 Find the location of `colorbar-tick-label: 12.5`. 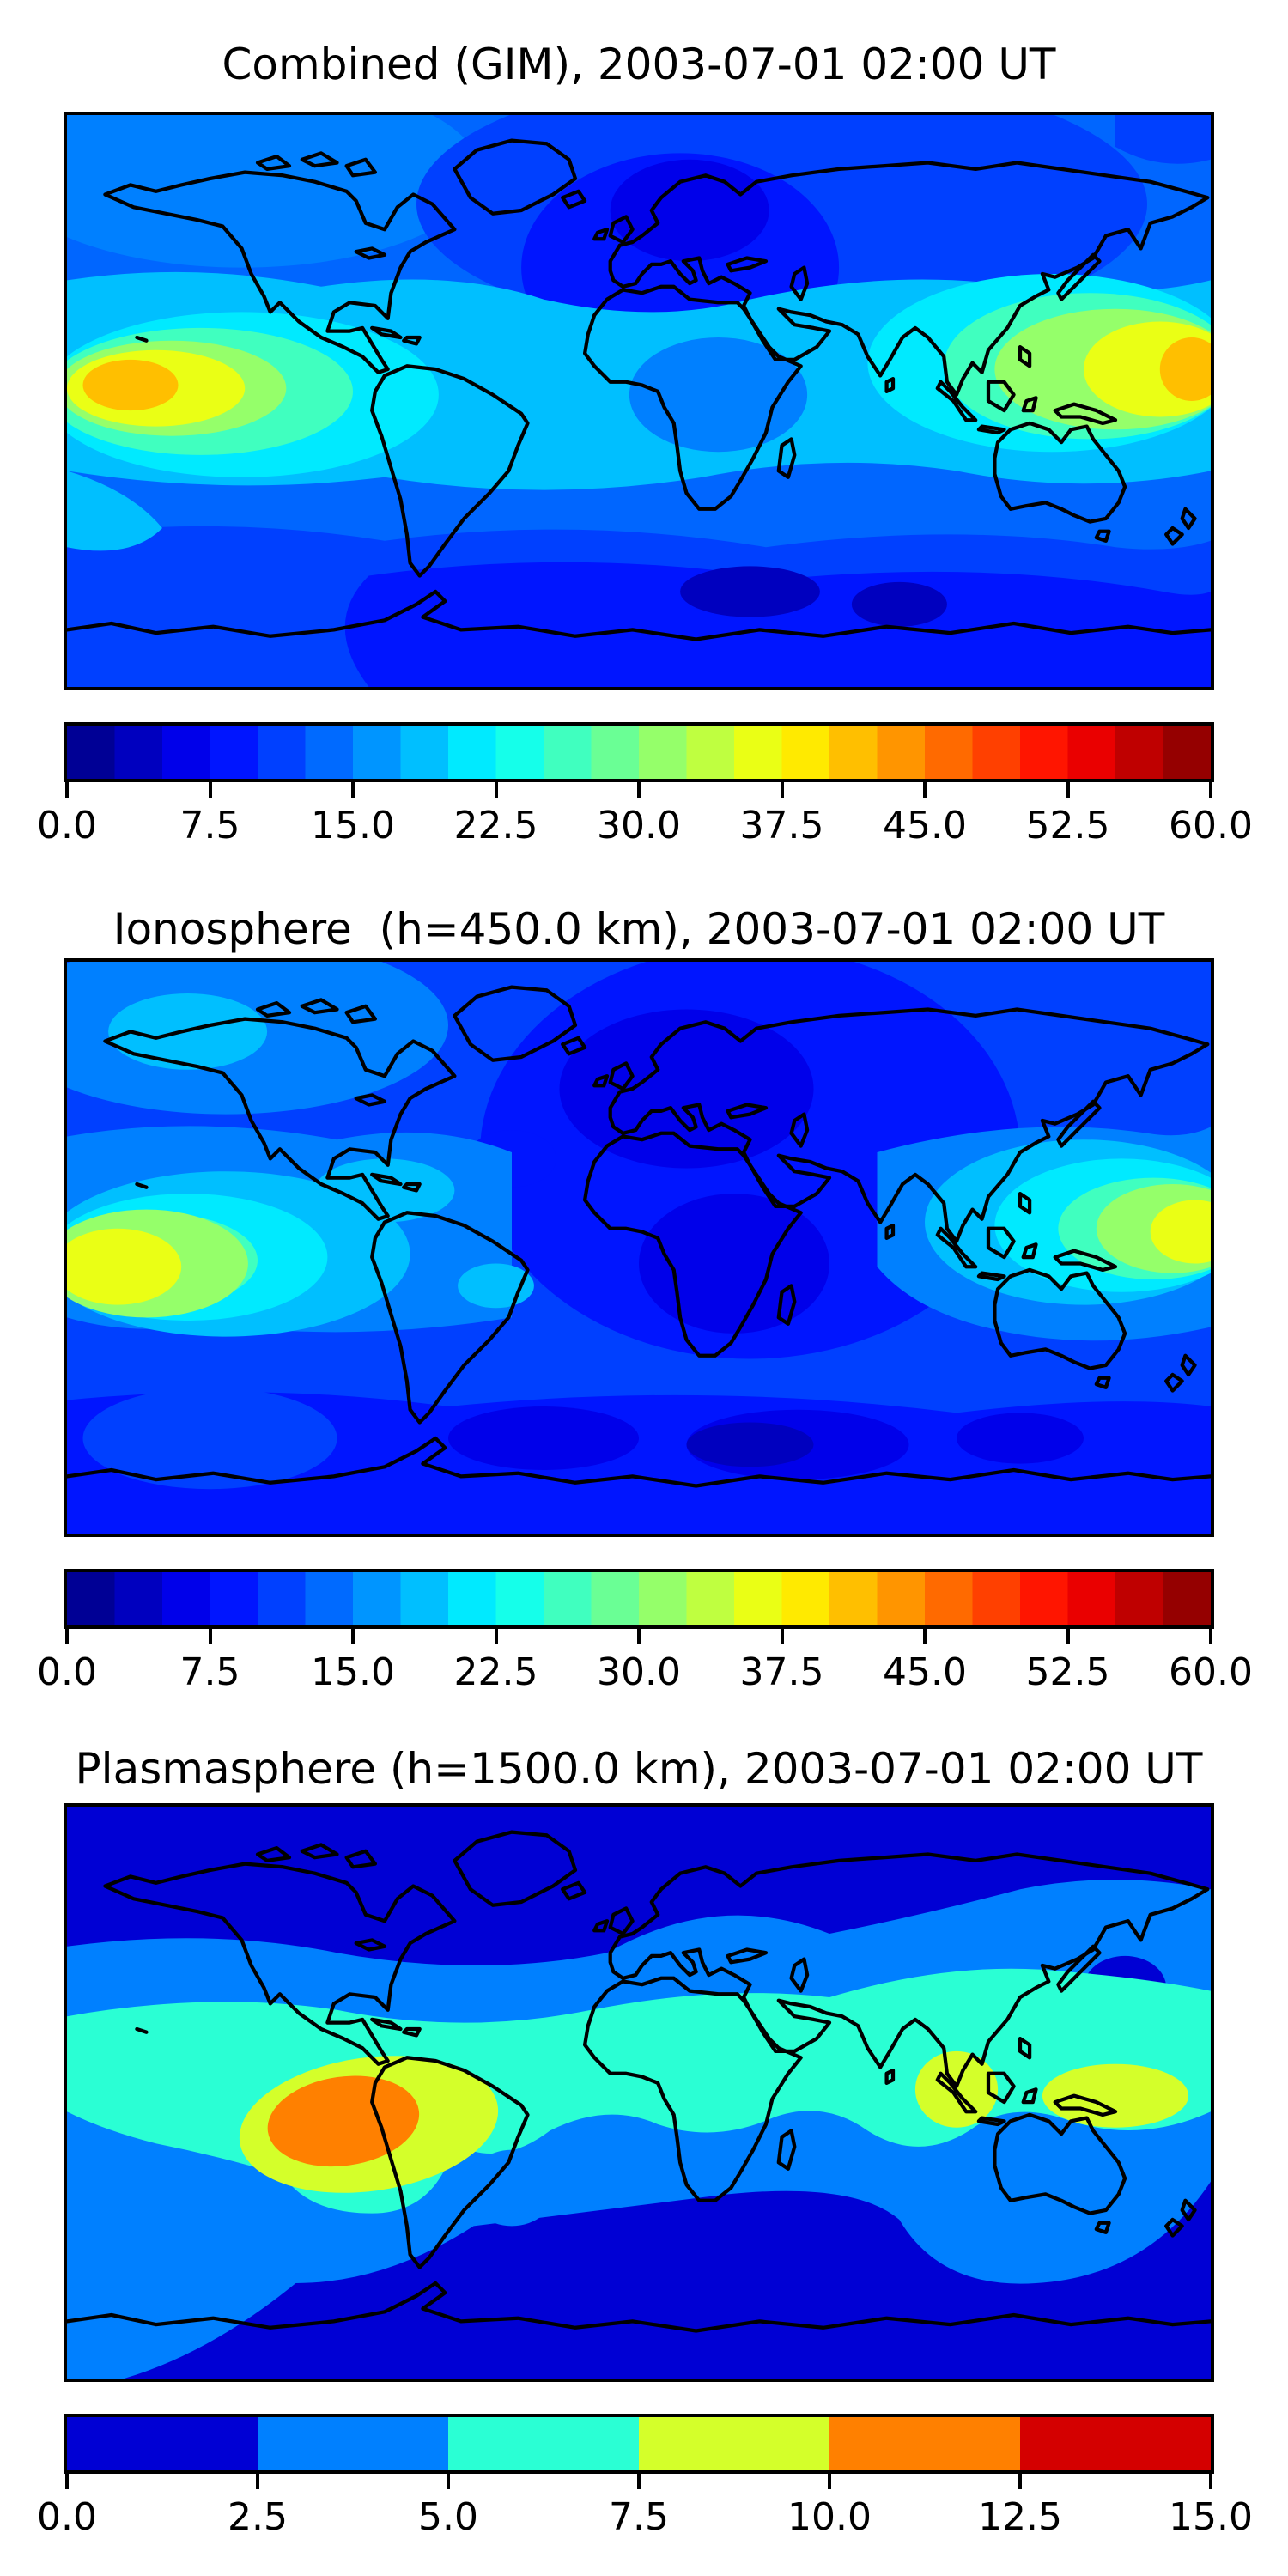

colorbar-tick-label: 12.5 is located at coordinates (1020, 2517).